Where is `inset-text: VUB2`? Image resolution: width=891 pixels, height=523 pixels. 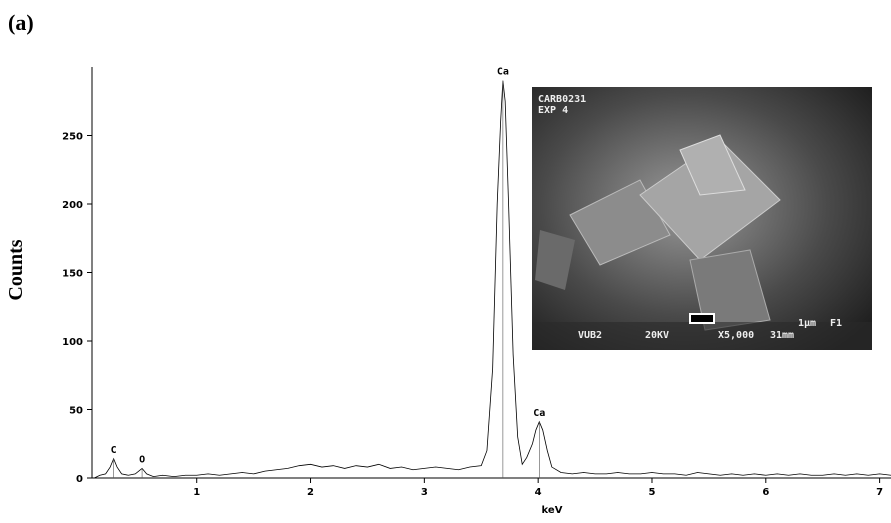
inset-text: VUB2 is located at coordinates (590, 335).